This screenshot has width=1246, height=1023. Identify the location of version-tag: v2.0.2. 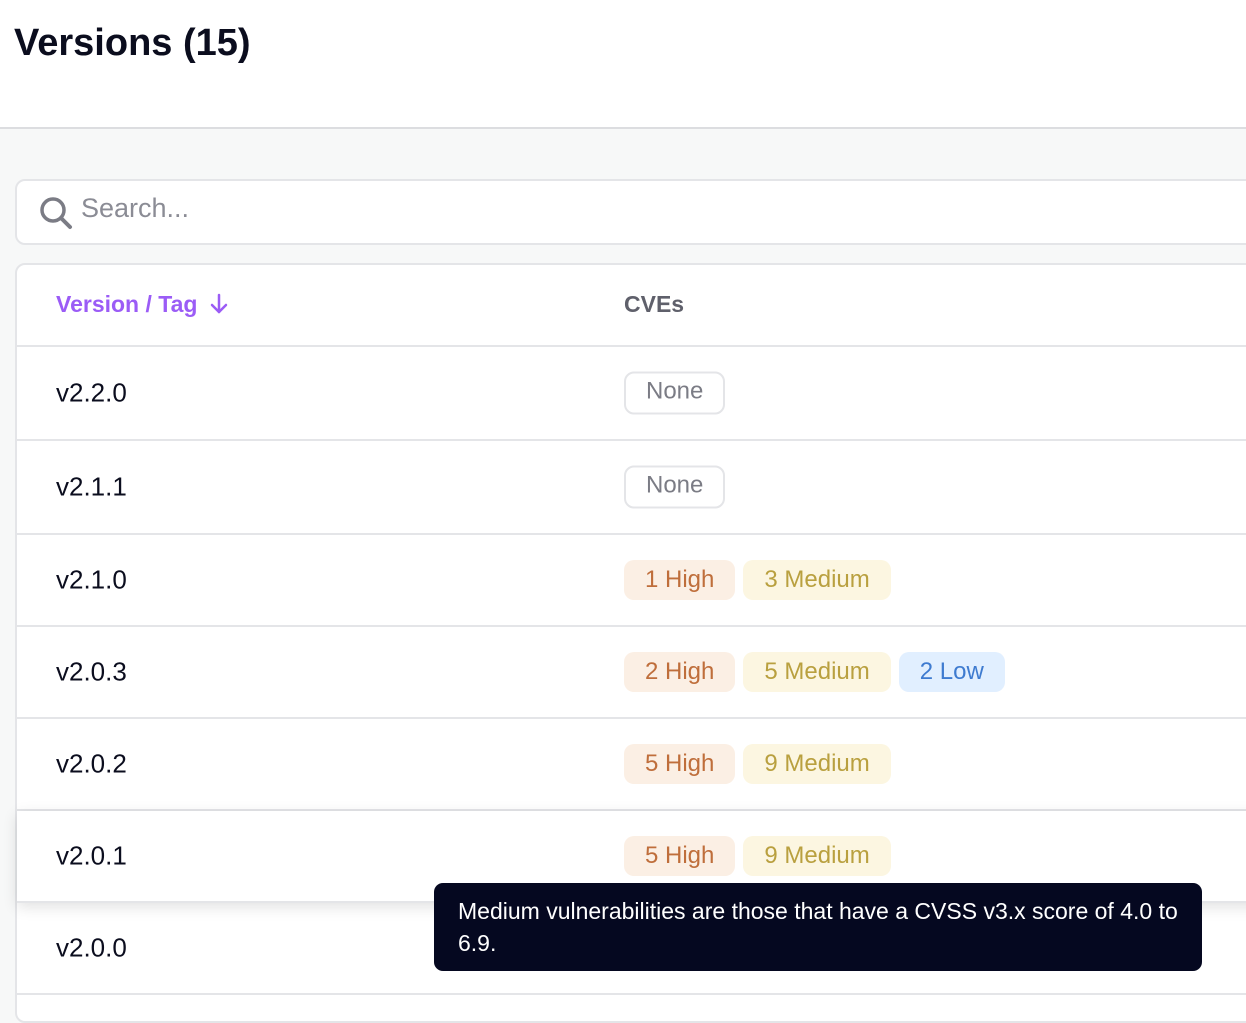
(91, 763).